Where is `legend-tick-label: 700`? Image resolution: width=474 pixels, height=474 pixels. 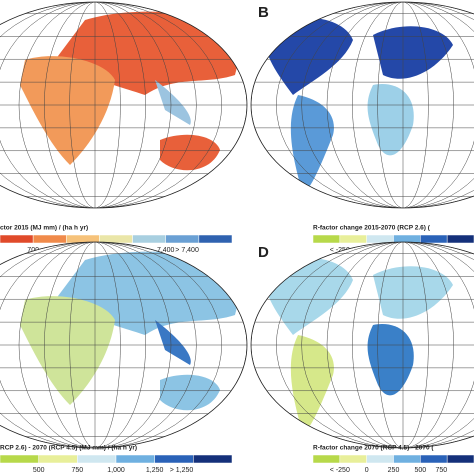
legend-tick-label: 700 is located at coordinates (33, 250).